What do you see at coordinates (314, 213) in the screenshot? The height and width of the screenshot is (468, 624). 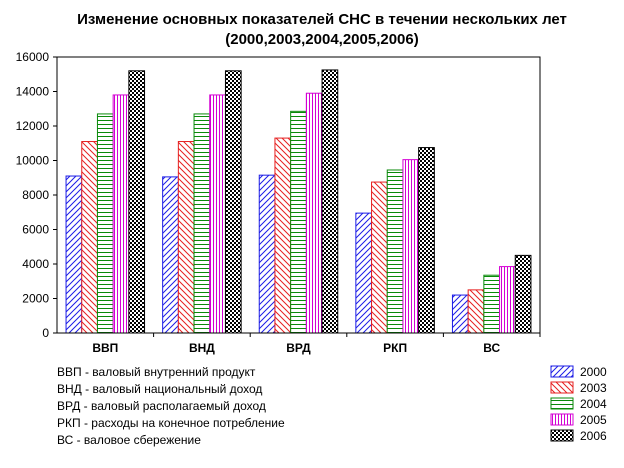 I see `bar-ВРД-2005` at bounding box center [314, 213].